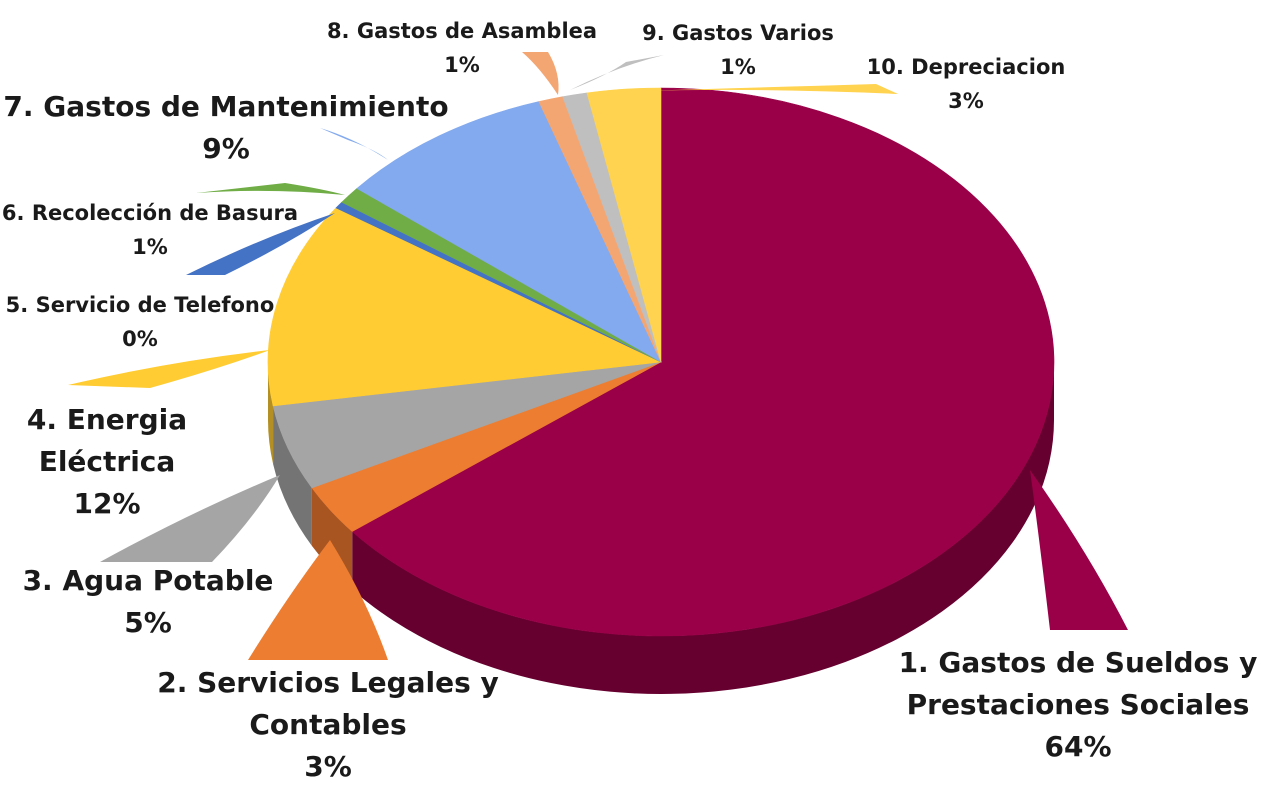 This screenshot has height=785, width=1283. What do you see at coordinates (328, 724) in the screenshot?
I see `slice-label-2: 2. Servicios Legales y Contables 3%` at bounding box center [328, 724].